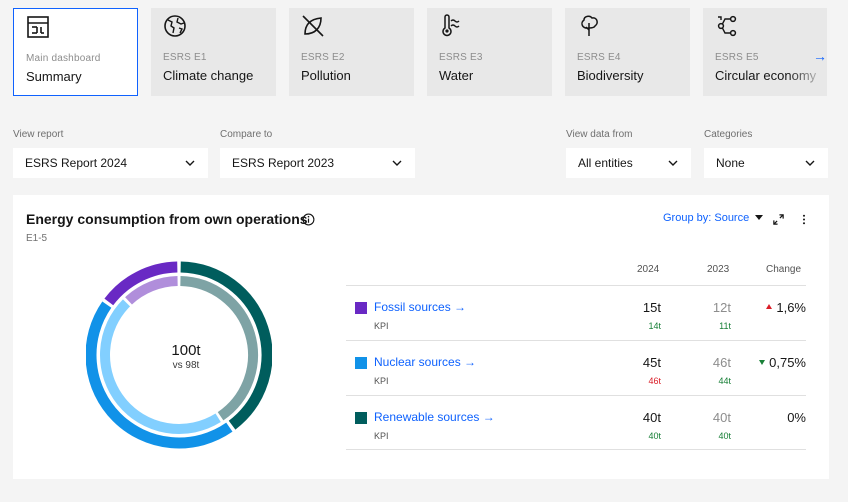 This screenshot has width=848, height=502. I want to click on donut-slice-inner-nuclear-sources, so click(160, 366).